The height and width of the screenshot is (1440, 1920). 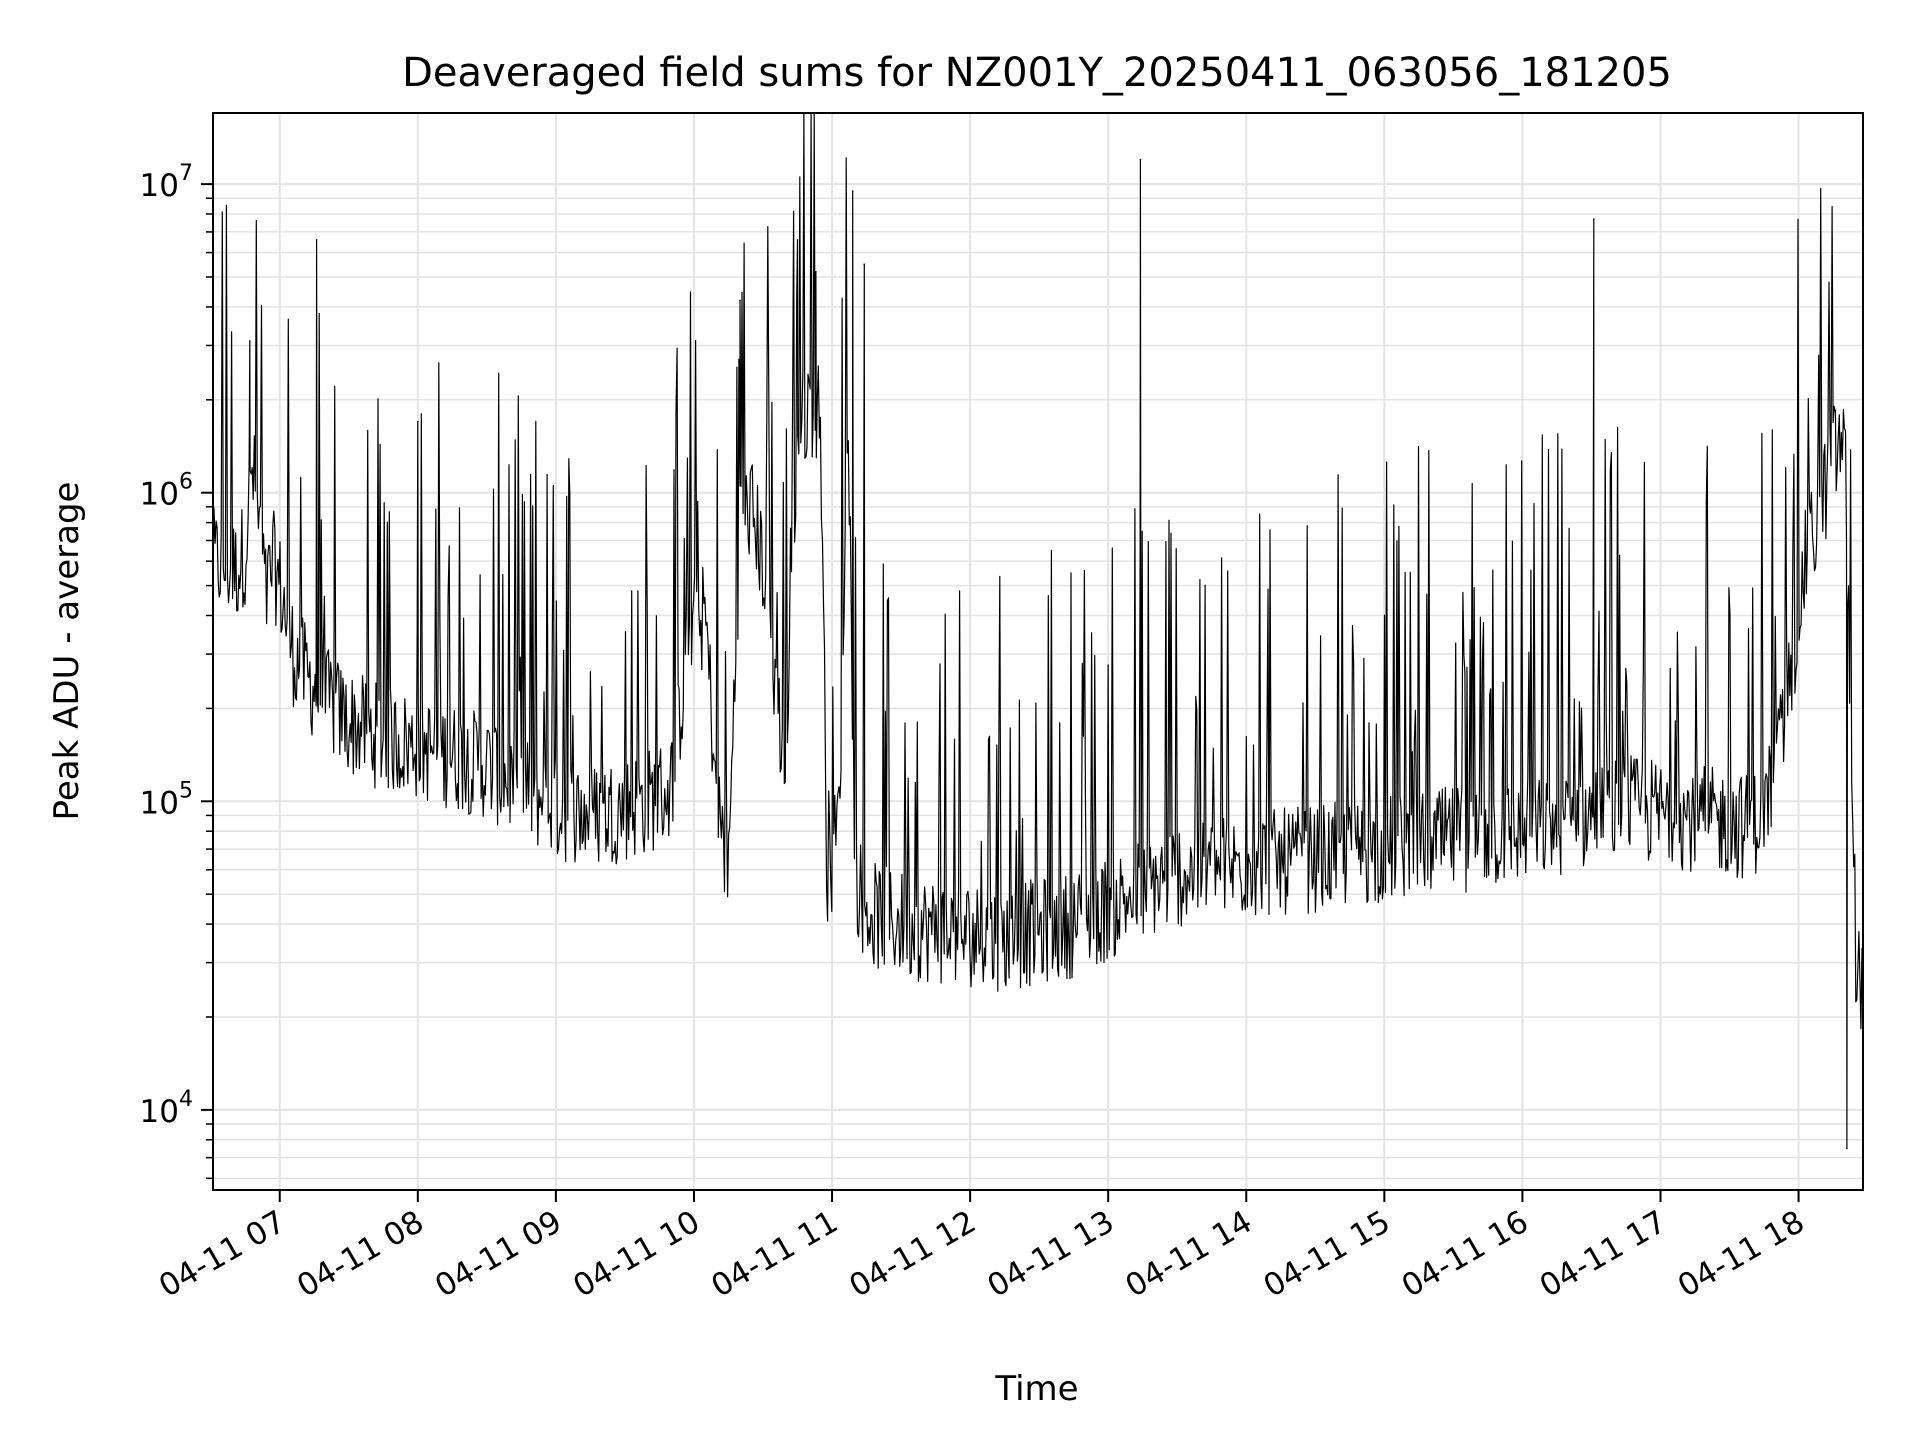 I want to click on y-tick-label: 10⁷, so click(x=166, y=182).